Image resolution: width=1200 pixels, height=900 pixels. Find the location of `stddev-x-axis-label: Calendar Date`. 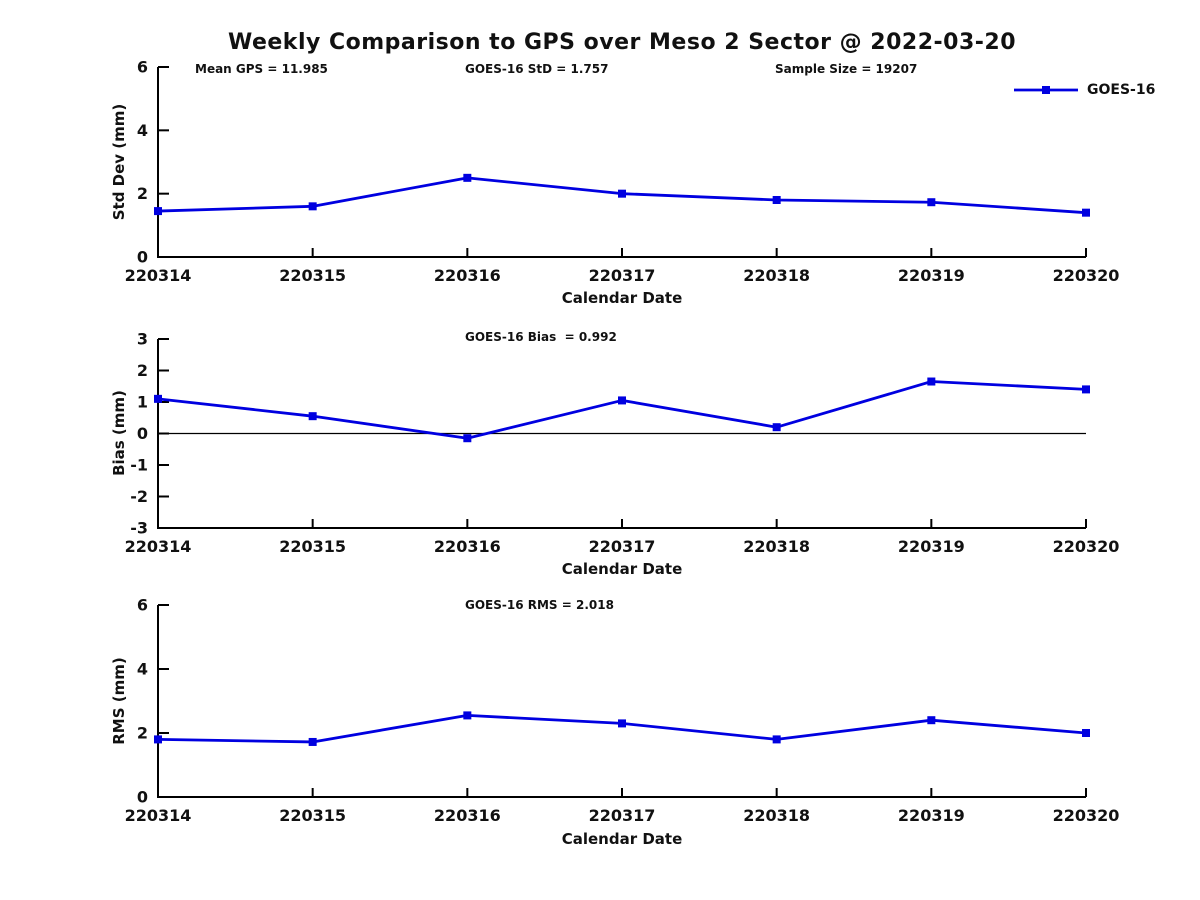

stddev-x-axis-label: Calendar Date is located at coordinates (622, 298).